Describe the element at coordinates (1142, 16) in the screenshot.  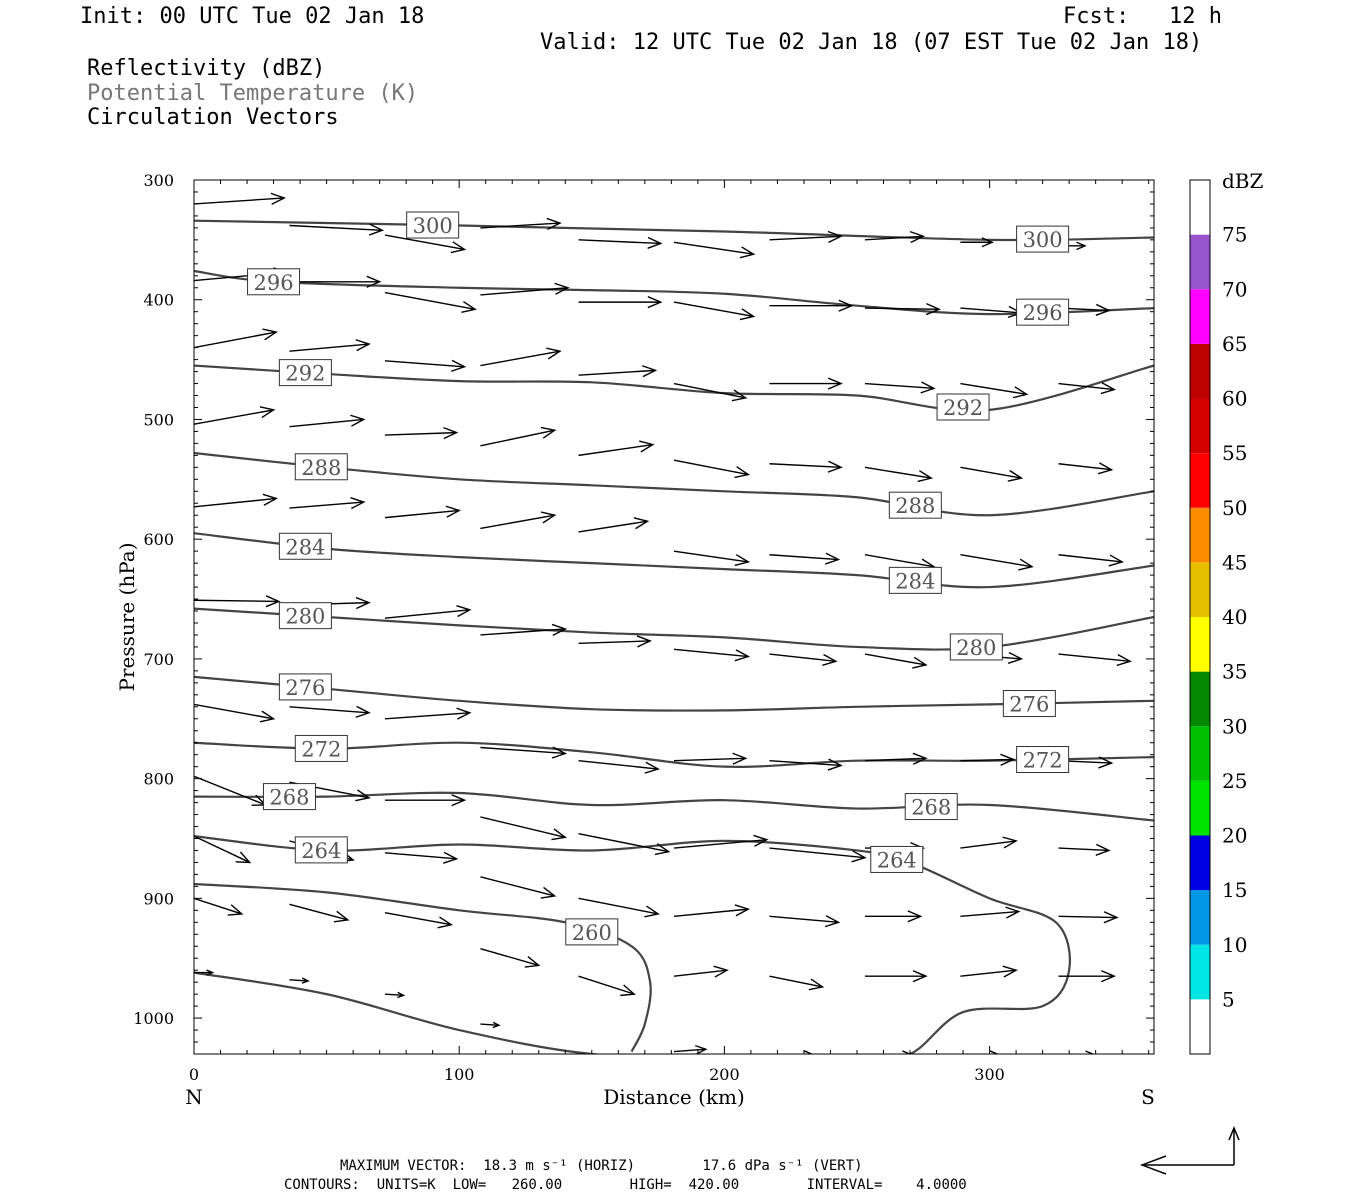
I see `forecast-hour: Fcst: 12 h` at that location.